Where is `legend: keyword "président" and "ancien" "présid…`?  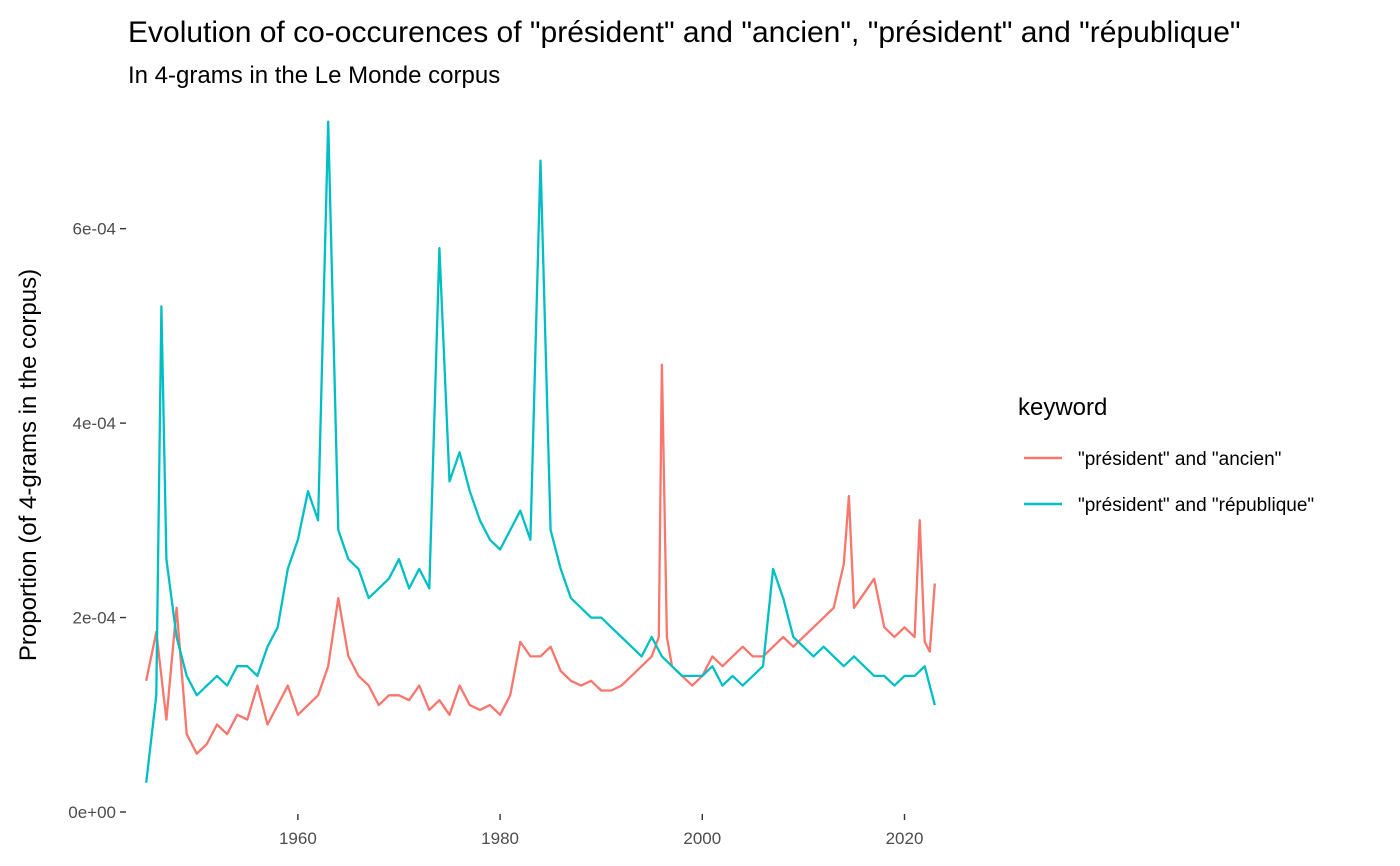
legend: keyword "président" and "ancien" "présid… is located at coordinates (1166, 455).